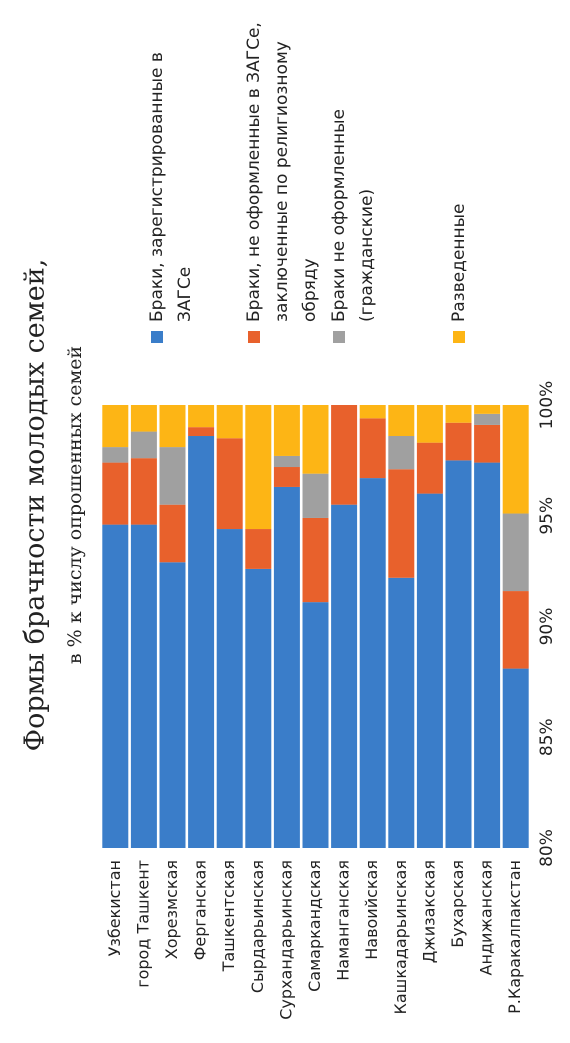 This screenshot has height=1043, width=570. Describe the element at coordinates (200, 910) in the screenshot. I see `x-tick-label: Ферганская` at that location.